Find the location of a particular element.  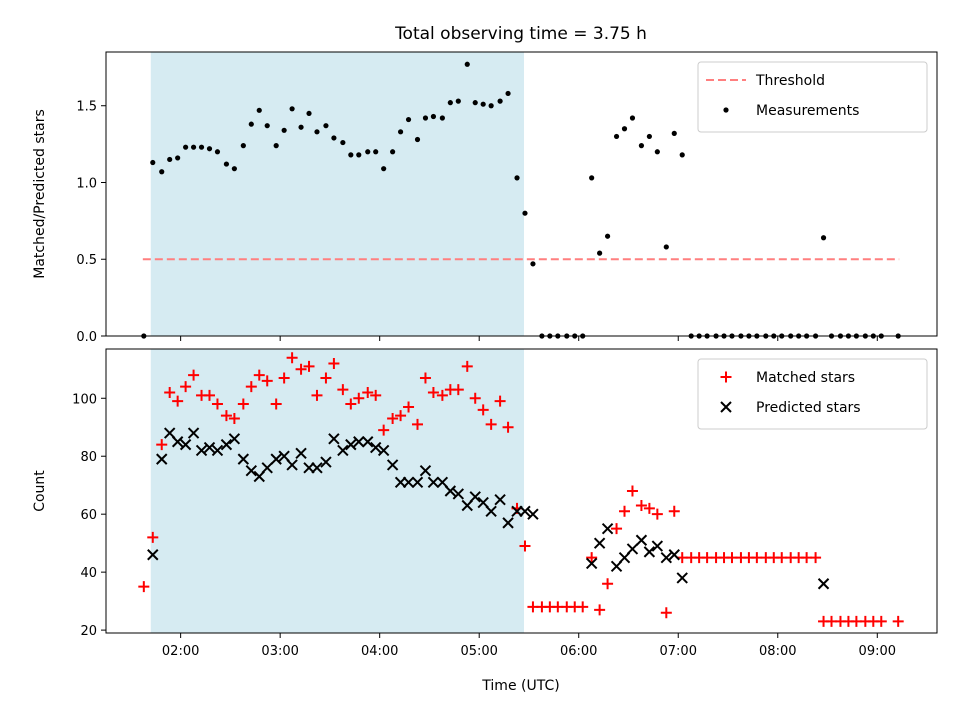

x-tick-label: 04:00 is located at coordinates (379, 651).